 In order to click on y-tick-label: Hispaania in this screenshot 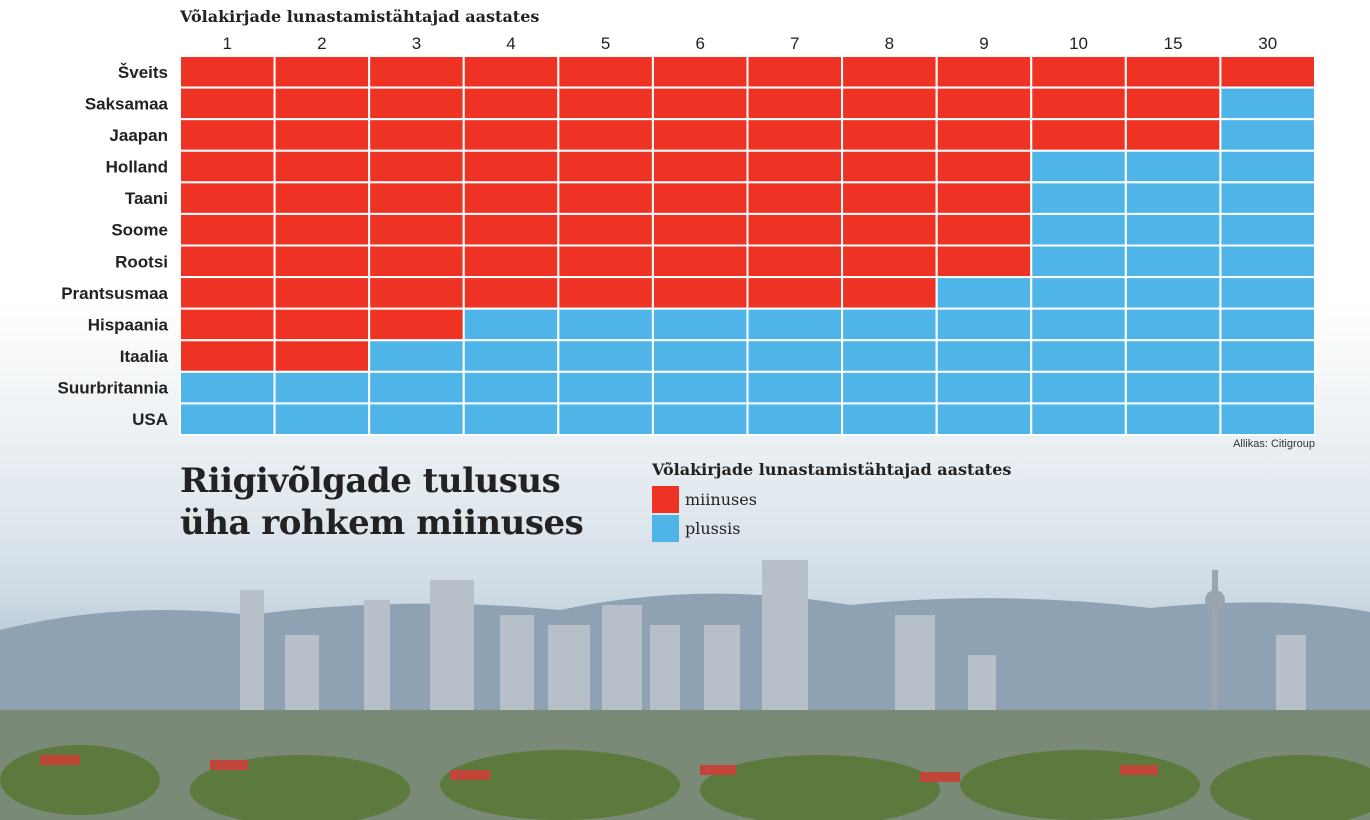, I will do `click(128, 324)`.